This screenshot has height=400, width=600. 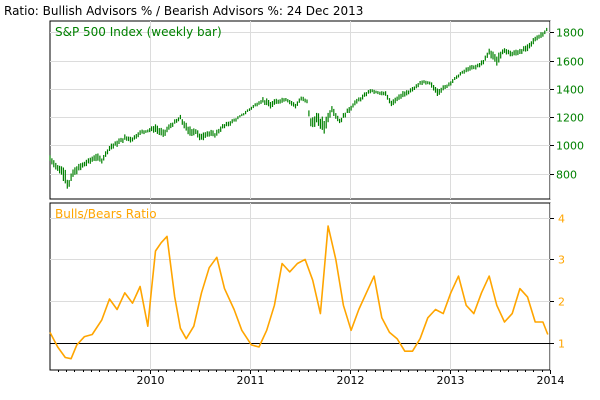 I want to click on price-y-axis: 800 1000 1200 1400 1600 1800, so click(x=567, y=104).